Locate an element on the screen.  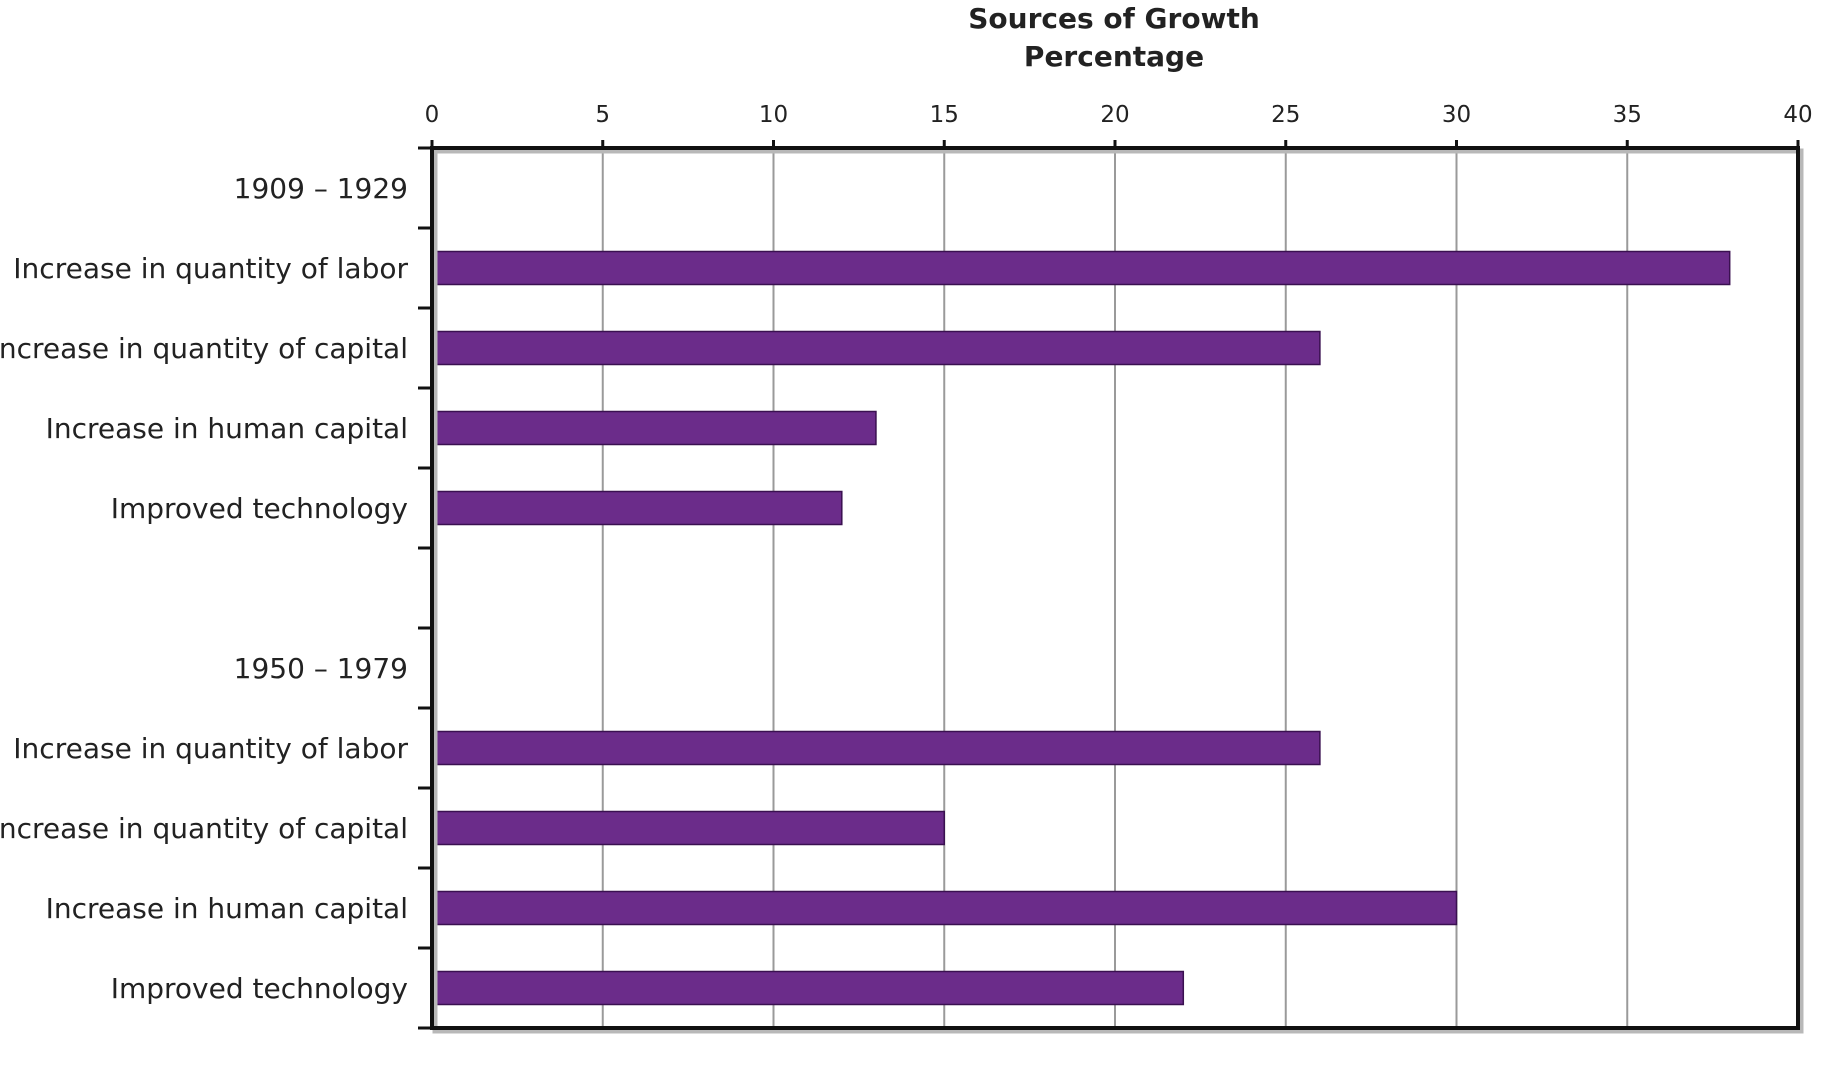
x-tick-label: 20 is located at coordinates (1114, 115).